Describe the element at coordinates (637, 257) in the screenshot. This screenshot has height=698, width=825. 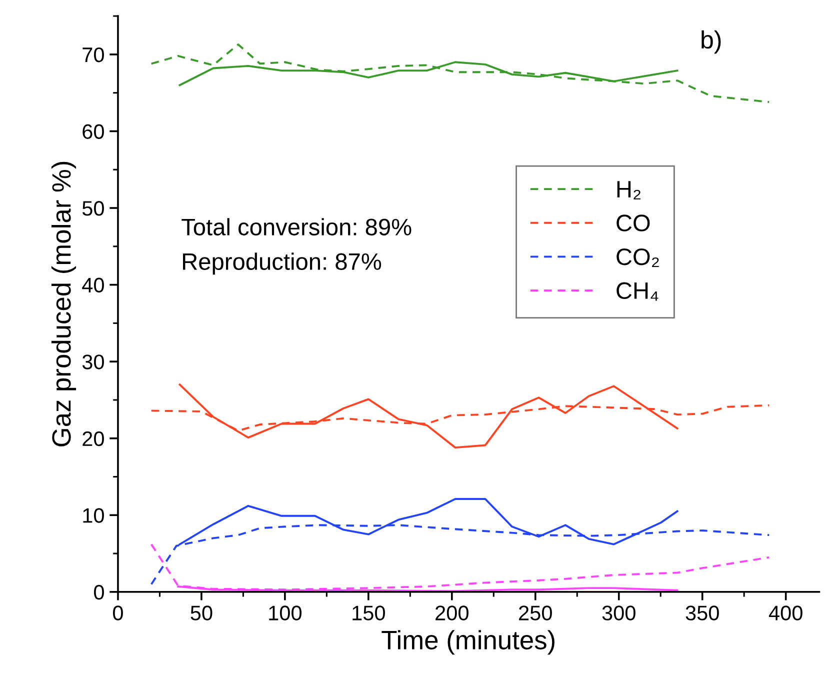
I see `legend-label: CO₂` at that location.